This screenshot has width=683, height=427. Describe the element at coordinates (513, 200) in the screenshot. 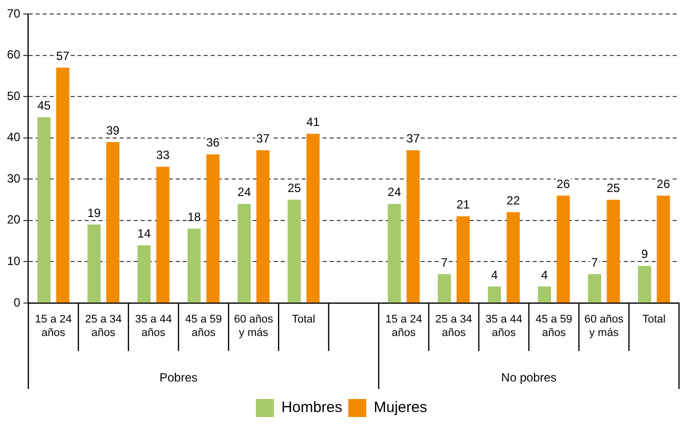

I see `data-label: 22` at that location.